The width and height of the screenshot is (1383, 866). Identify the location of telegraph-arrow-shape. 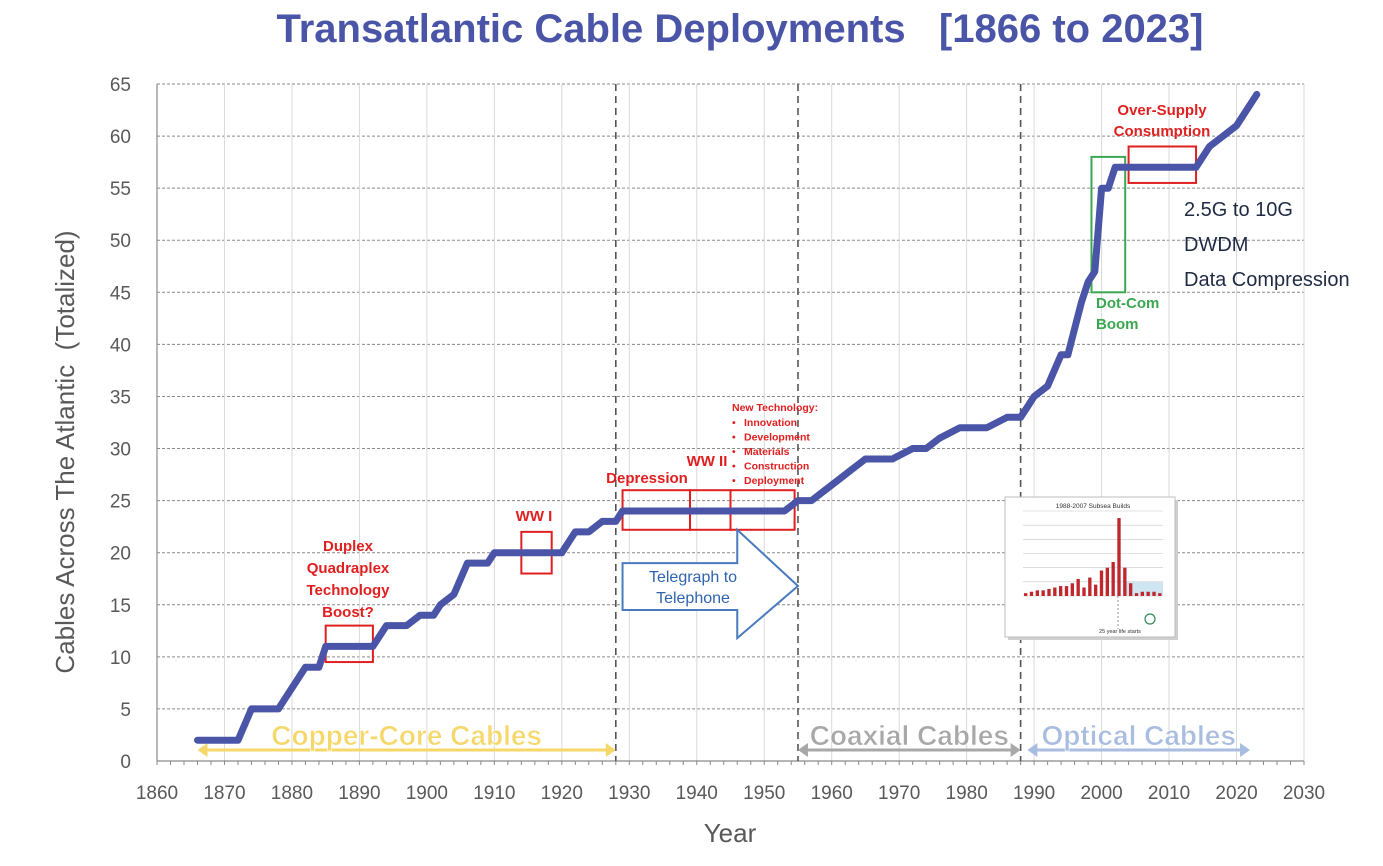
(710, 584).